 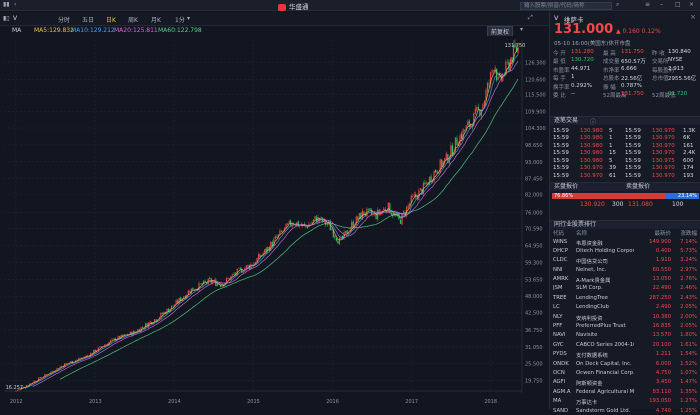 I want to click on list-item: PYDS 支付数据系统 1.211 1.54%, so click(x=626, y=354).